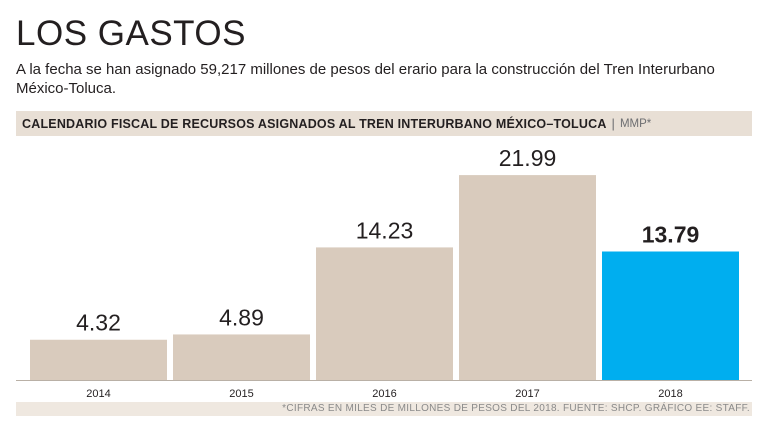 This screenshot has height=433, width=768. Describe the element at coordinates (384, 394) in the screenshot. I see `tick-label-2016: 2016` at that location.